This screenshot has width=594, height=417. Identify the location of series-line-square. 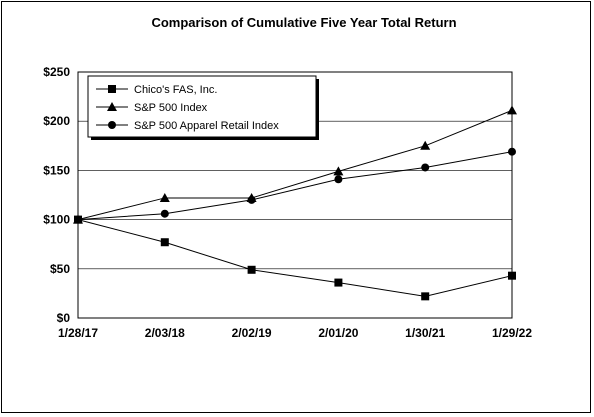
(295, 258).